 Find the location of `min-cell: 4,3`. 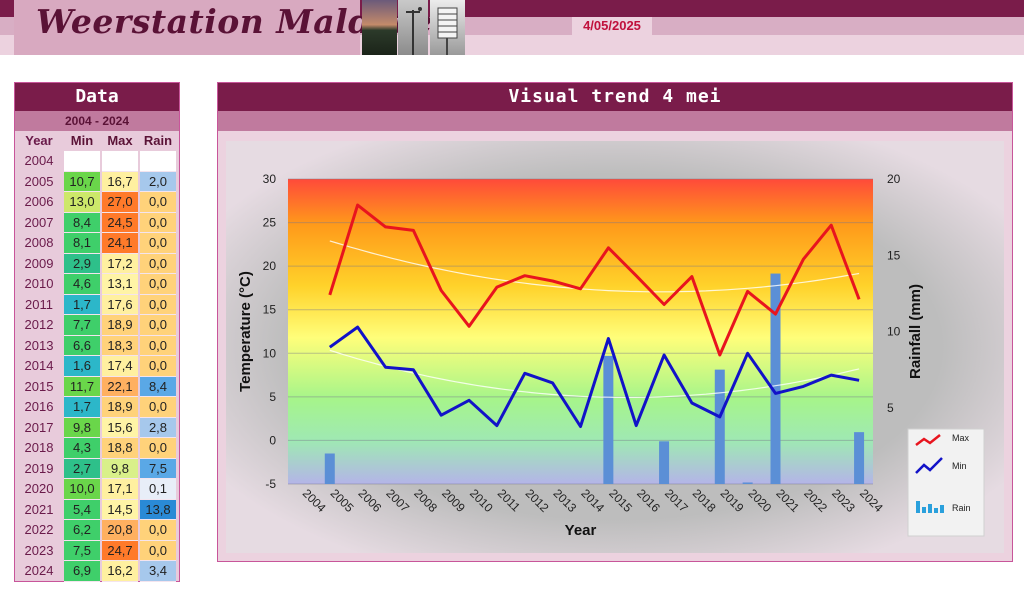

min-cell: 4,3 is located at coordinates (82, 448).